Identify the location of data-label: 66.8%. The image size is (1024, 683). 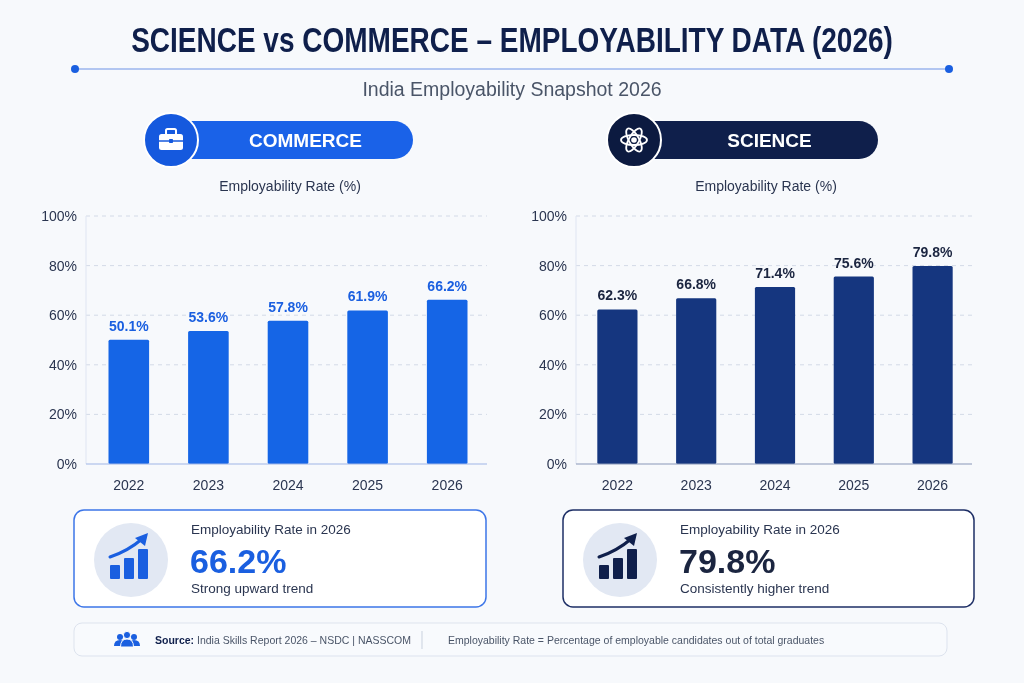
(696, 284).